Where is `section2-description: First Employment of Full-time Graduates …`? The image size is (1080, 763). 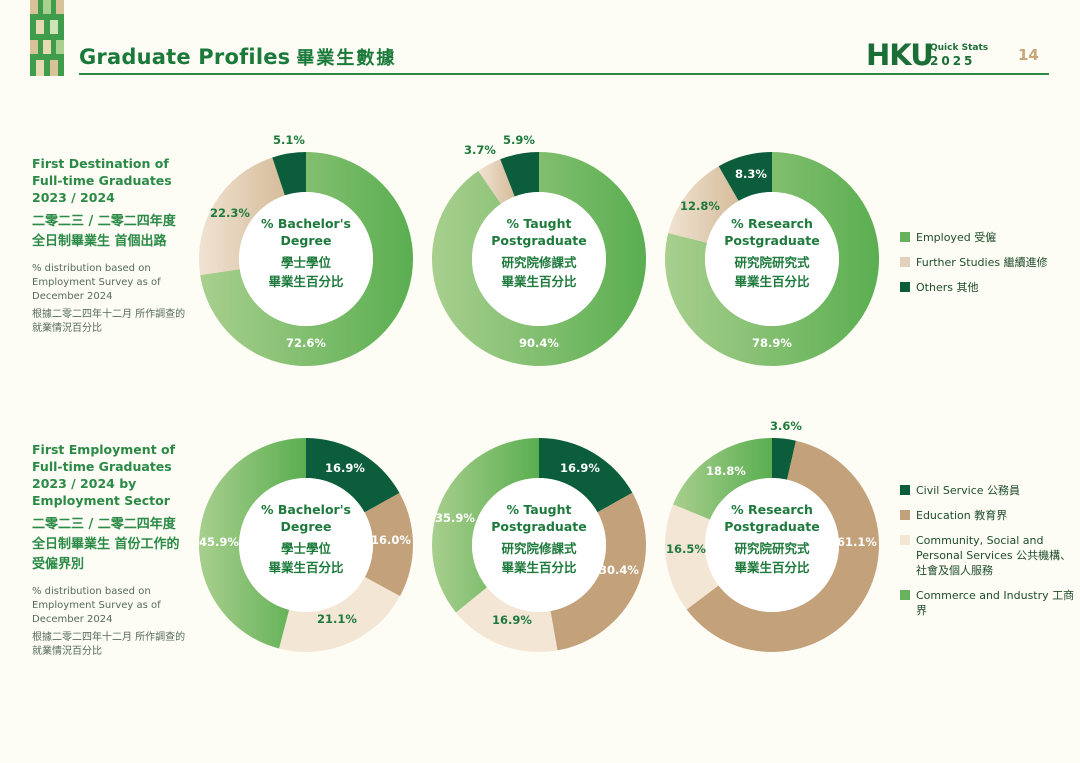 section2-description: First Employment of Full-time Graduates … is located at coordinates (112, 550).